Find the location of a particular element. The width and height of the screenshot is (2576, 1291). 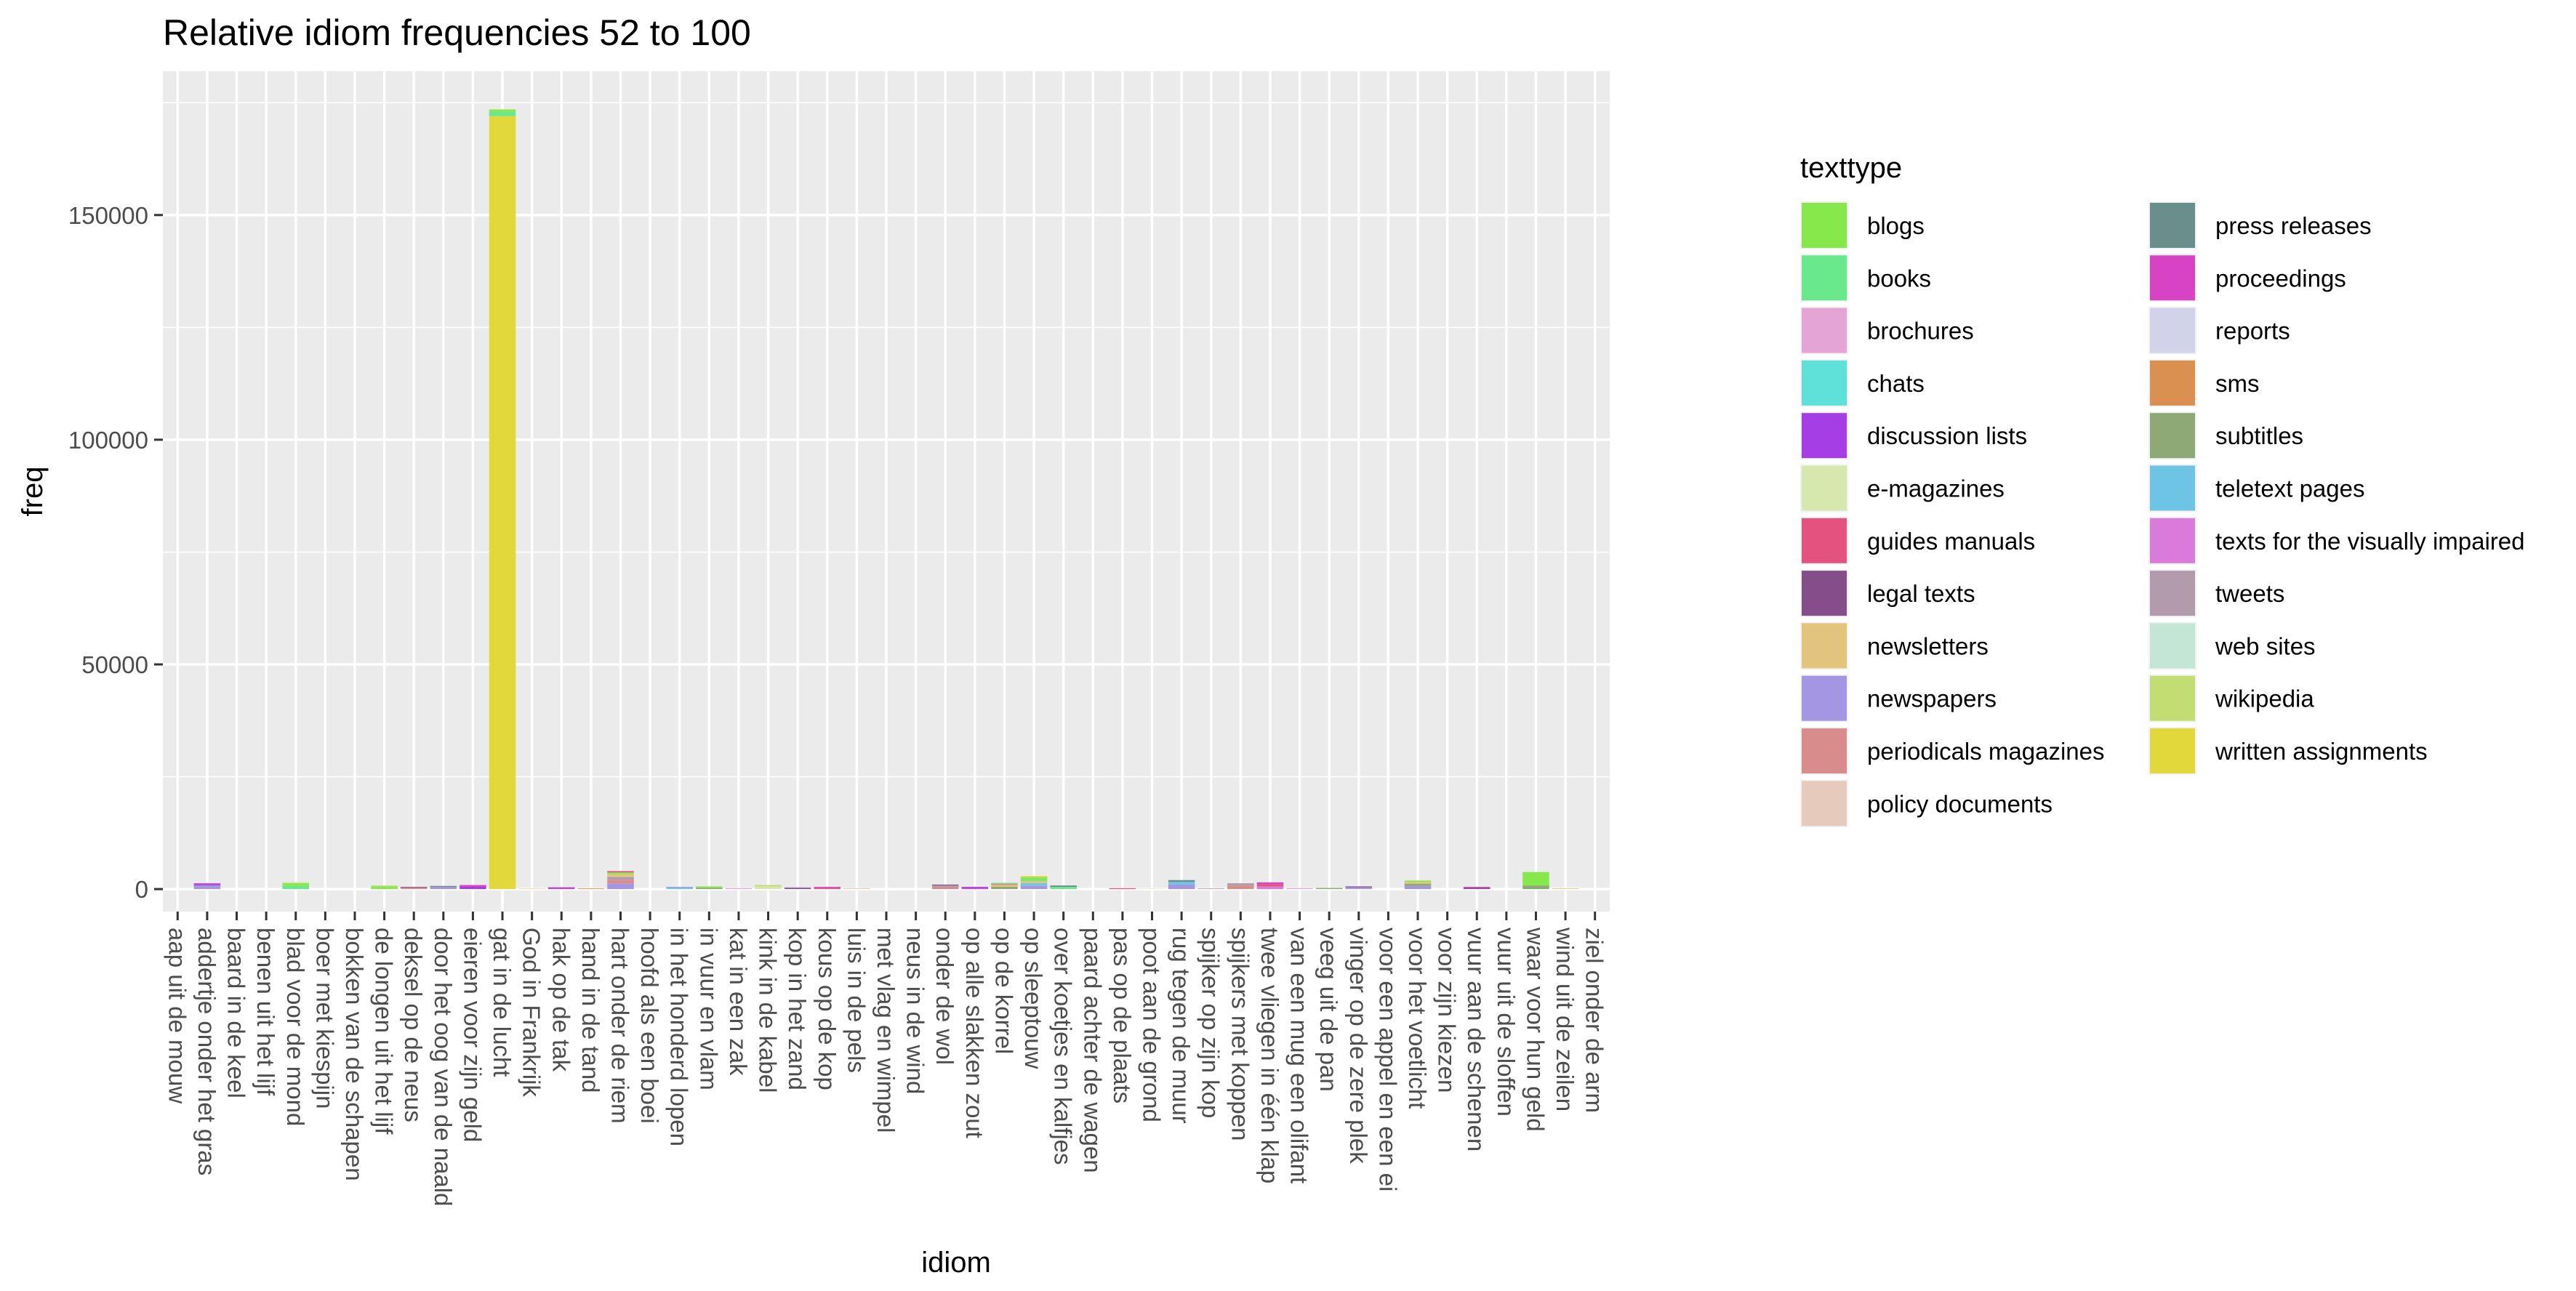

x-tick-label: met vlag en wimpel is located at coordinates (885, 1030).